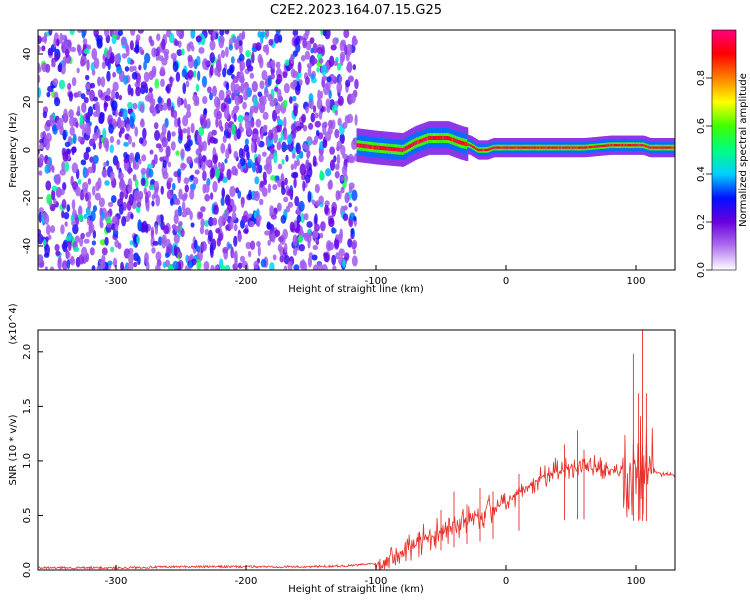 This screenshot has height=600, width=750. What do you see at coordinates (506, 281) in the screenshot?
I see `x-tick-label: 0` at bounding box center [506, 281].